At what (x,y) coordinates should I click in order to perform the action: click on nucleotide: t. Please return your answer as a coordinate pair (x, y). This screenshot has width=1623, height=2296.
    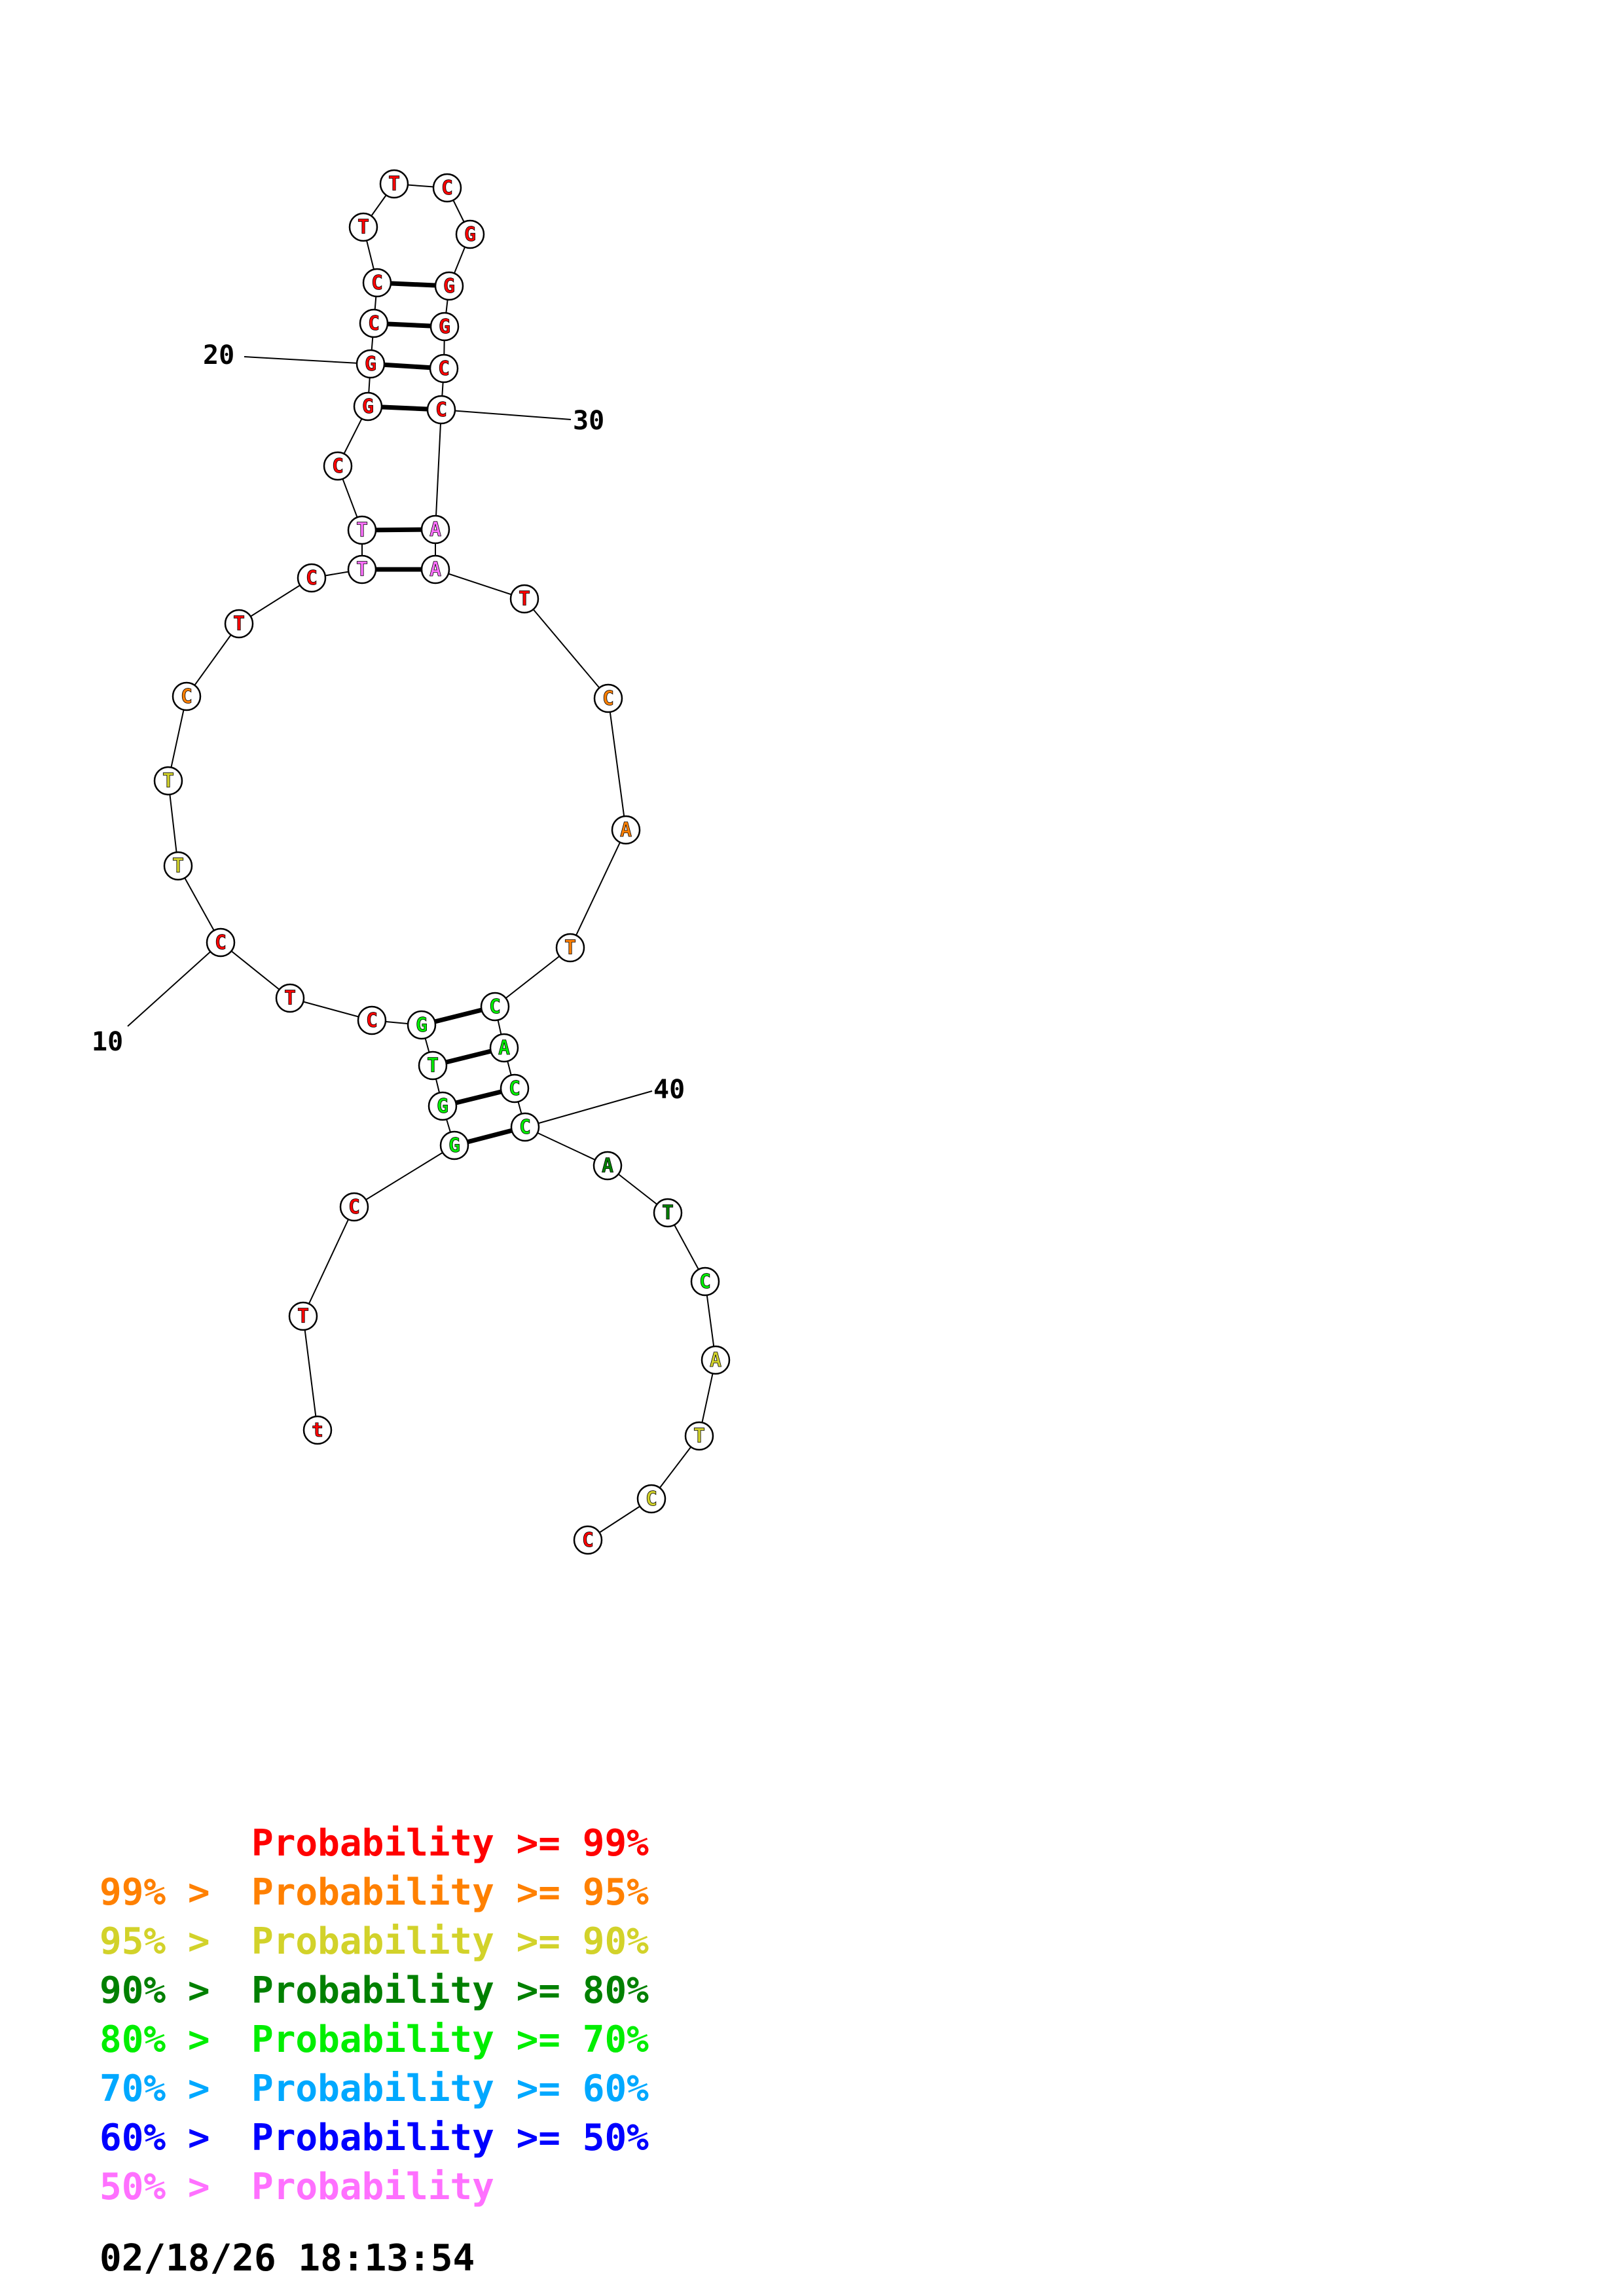
    Looking at the image, I should click on (317, 1430).